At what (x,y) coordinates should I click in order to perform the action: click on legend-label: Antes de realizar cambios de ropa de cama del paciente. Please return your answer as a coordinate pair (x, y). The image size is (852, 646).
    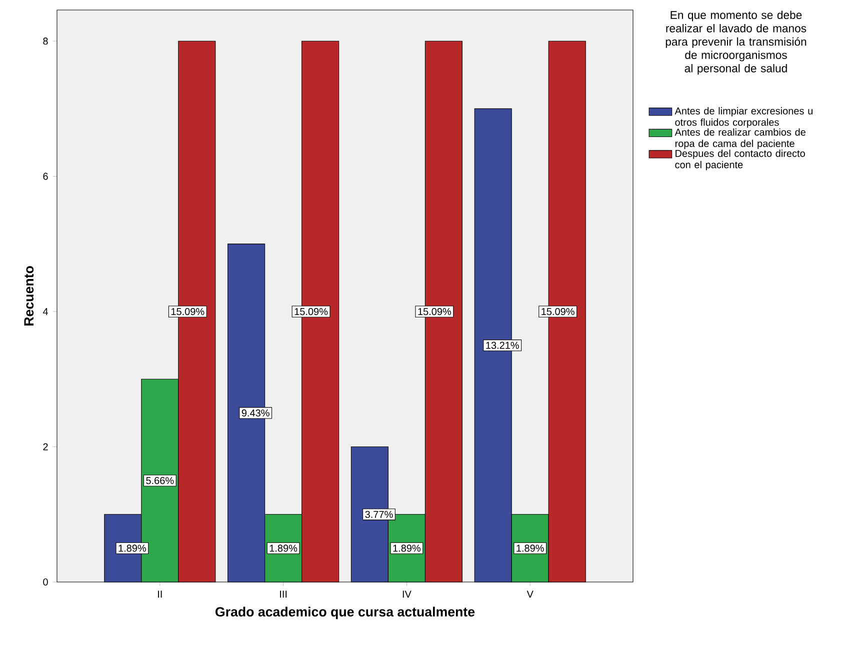
    Looking at the image, I should click on (740, 139).